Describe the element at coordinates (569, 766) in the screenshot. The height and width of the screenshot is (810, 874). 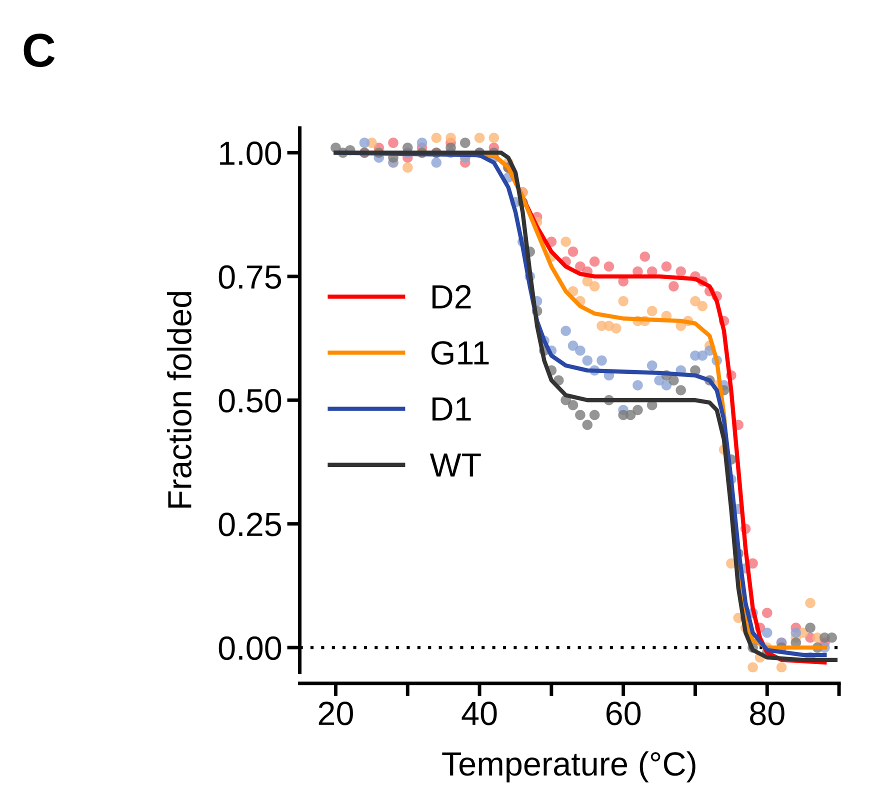
I see `x-axis-title: Temperature (°C)` at that location.